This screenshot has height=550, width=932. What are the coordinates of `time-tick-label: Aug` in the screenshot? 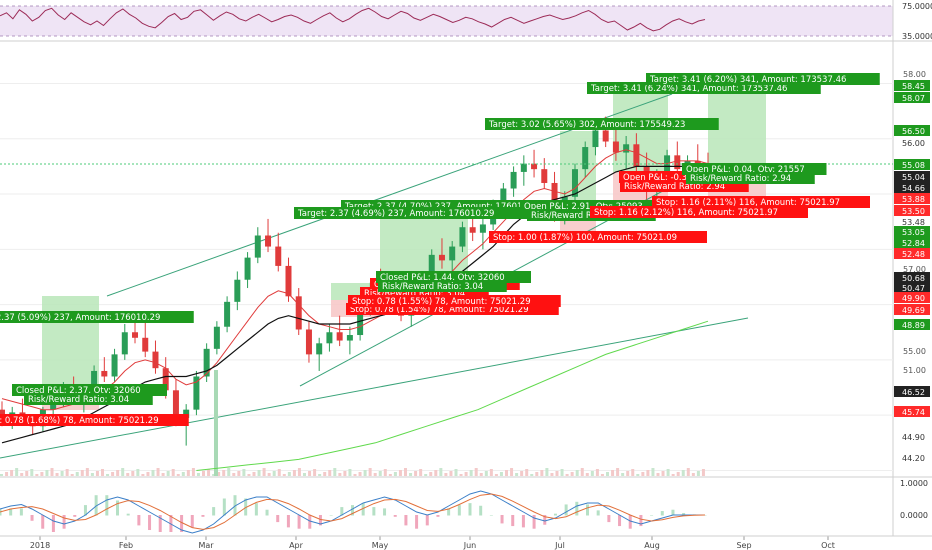 It's located at (652, 545).